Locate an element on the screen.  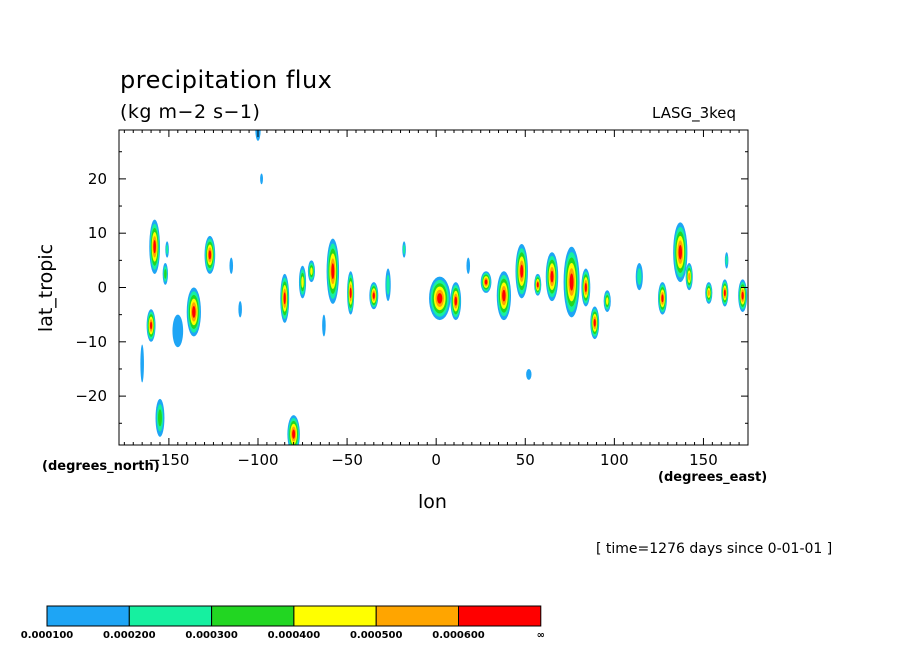
y-axis-units: (degrees_north) is located at coordinates (101, 466).